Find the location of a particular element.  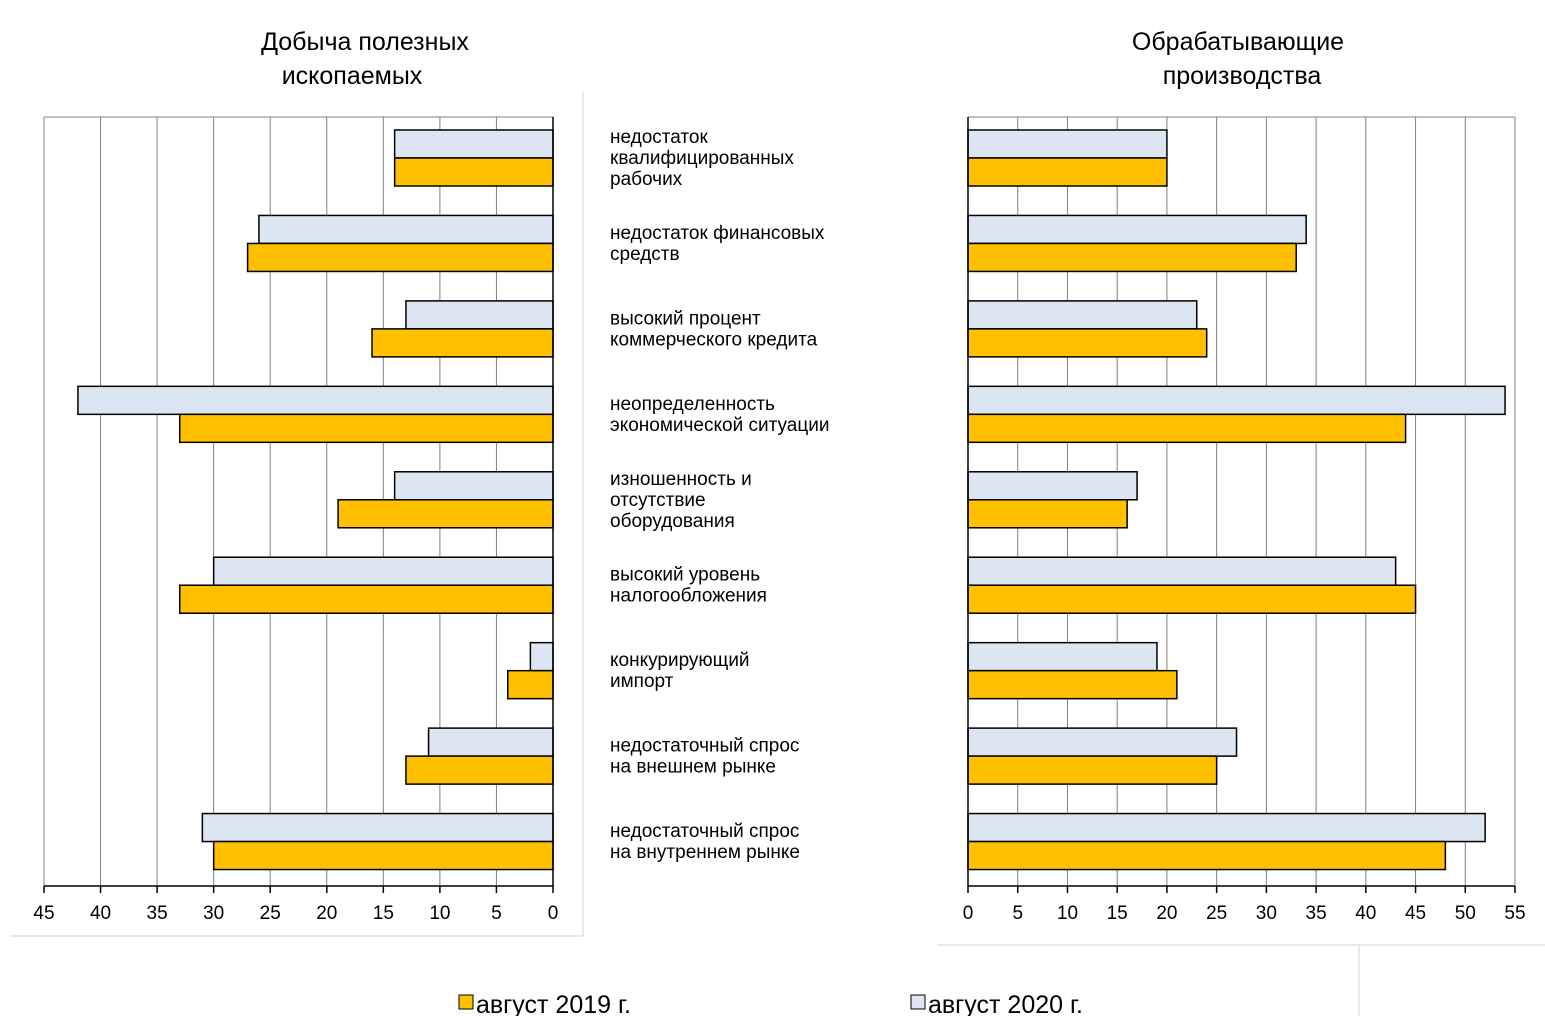

category-label: изношенность и отсутствие оборудования is located at coordinates (681, 500).